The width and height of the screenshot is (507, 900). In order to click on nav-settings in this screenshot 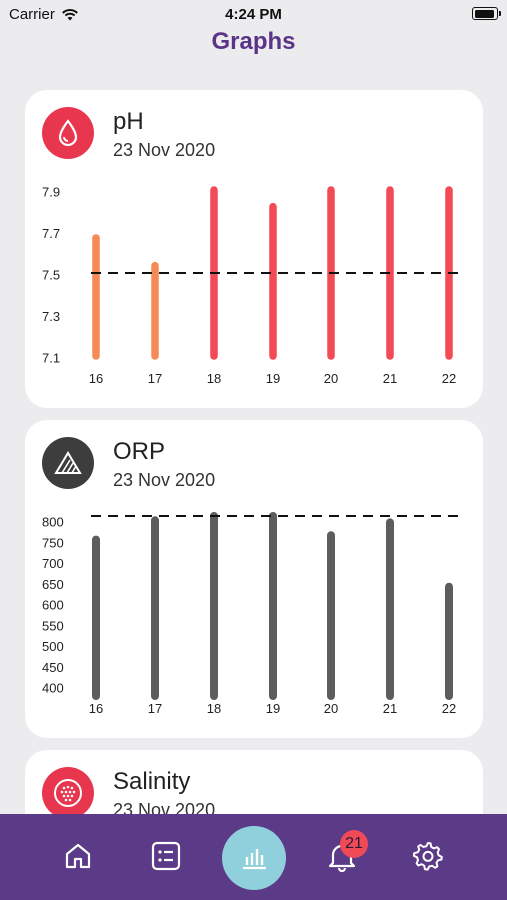, I will do `click(428, 856)`.